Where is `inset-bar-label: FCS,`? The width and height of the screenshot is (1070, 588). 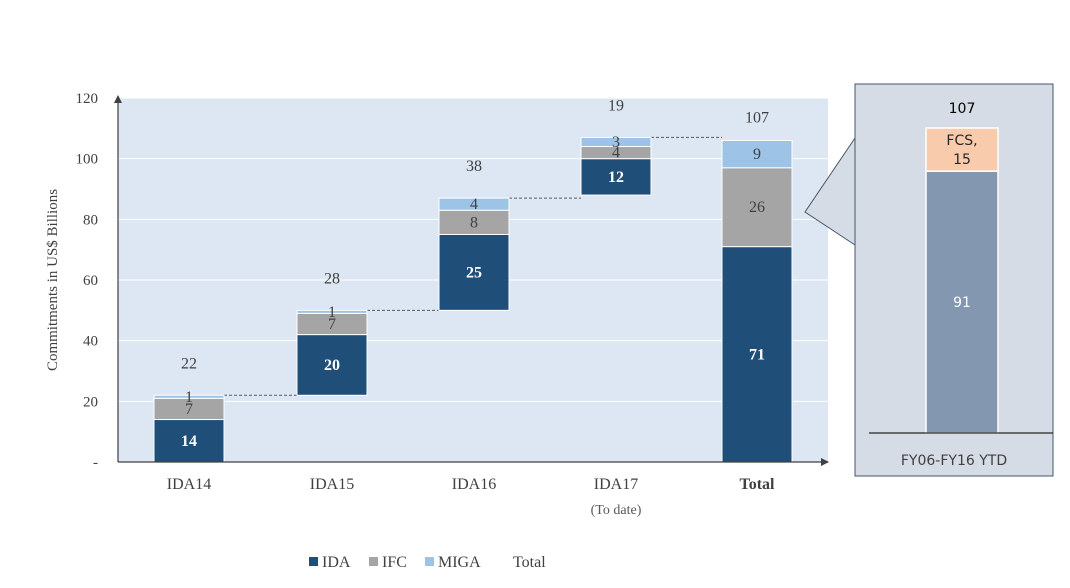 inset-bar-label: FCS, is located at coordinates (961, 141).